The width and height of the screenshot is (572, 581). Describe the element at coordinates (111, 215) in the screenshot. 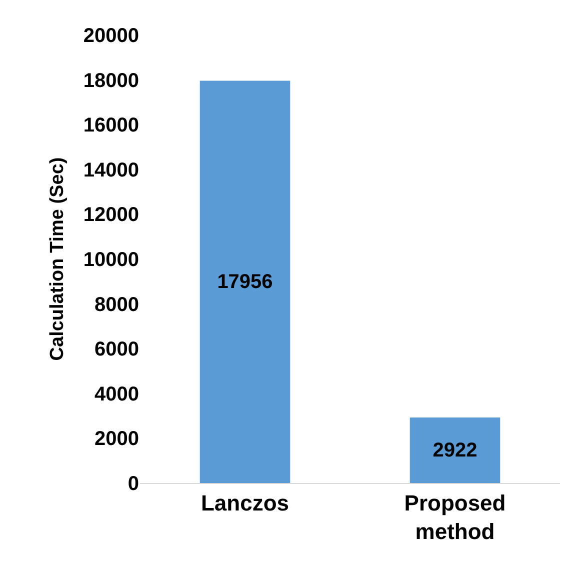

I see `y-tick-label: 12000` at that location.